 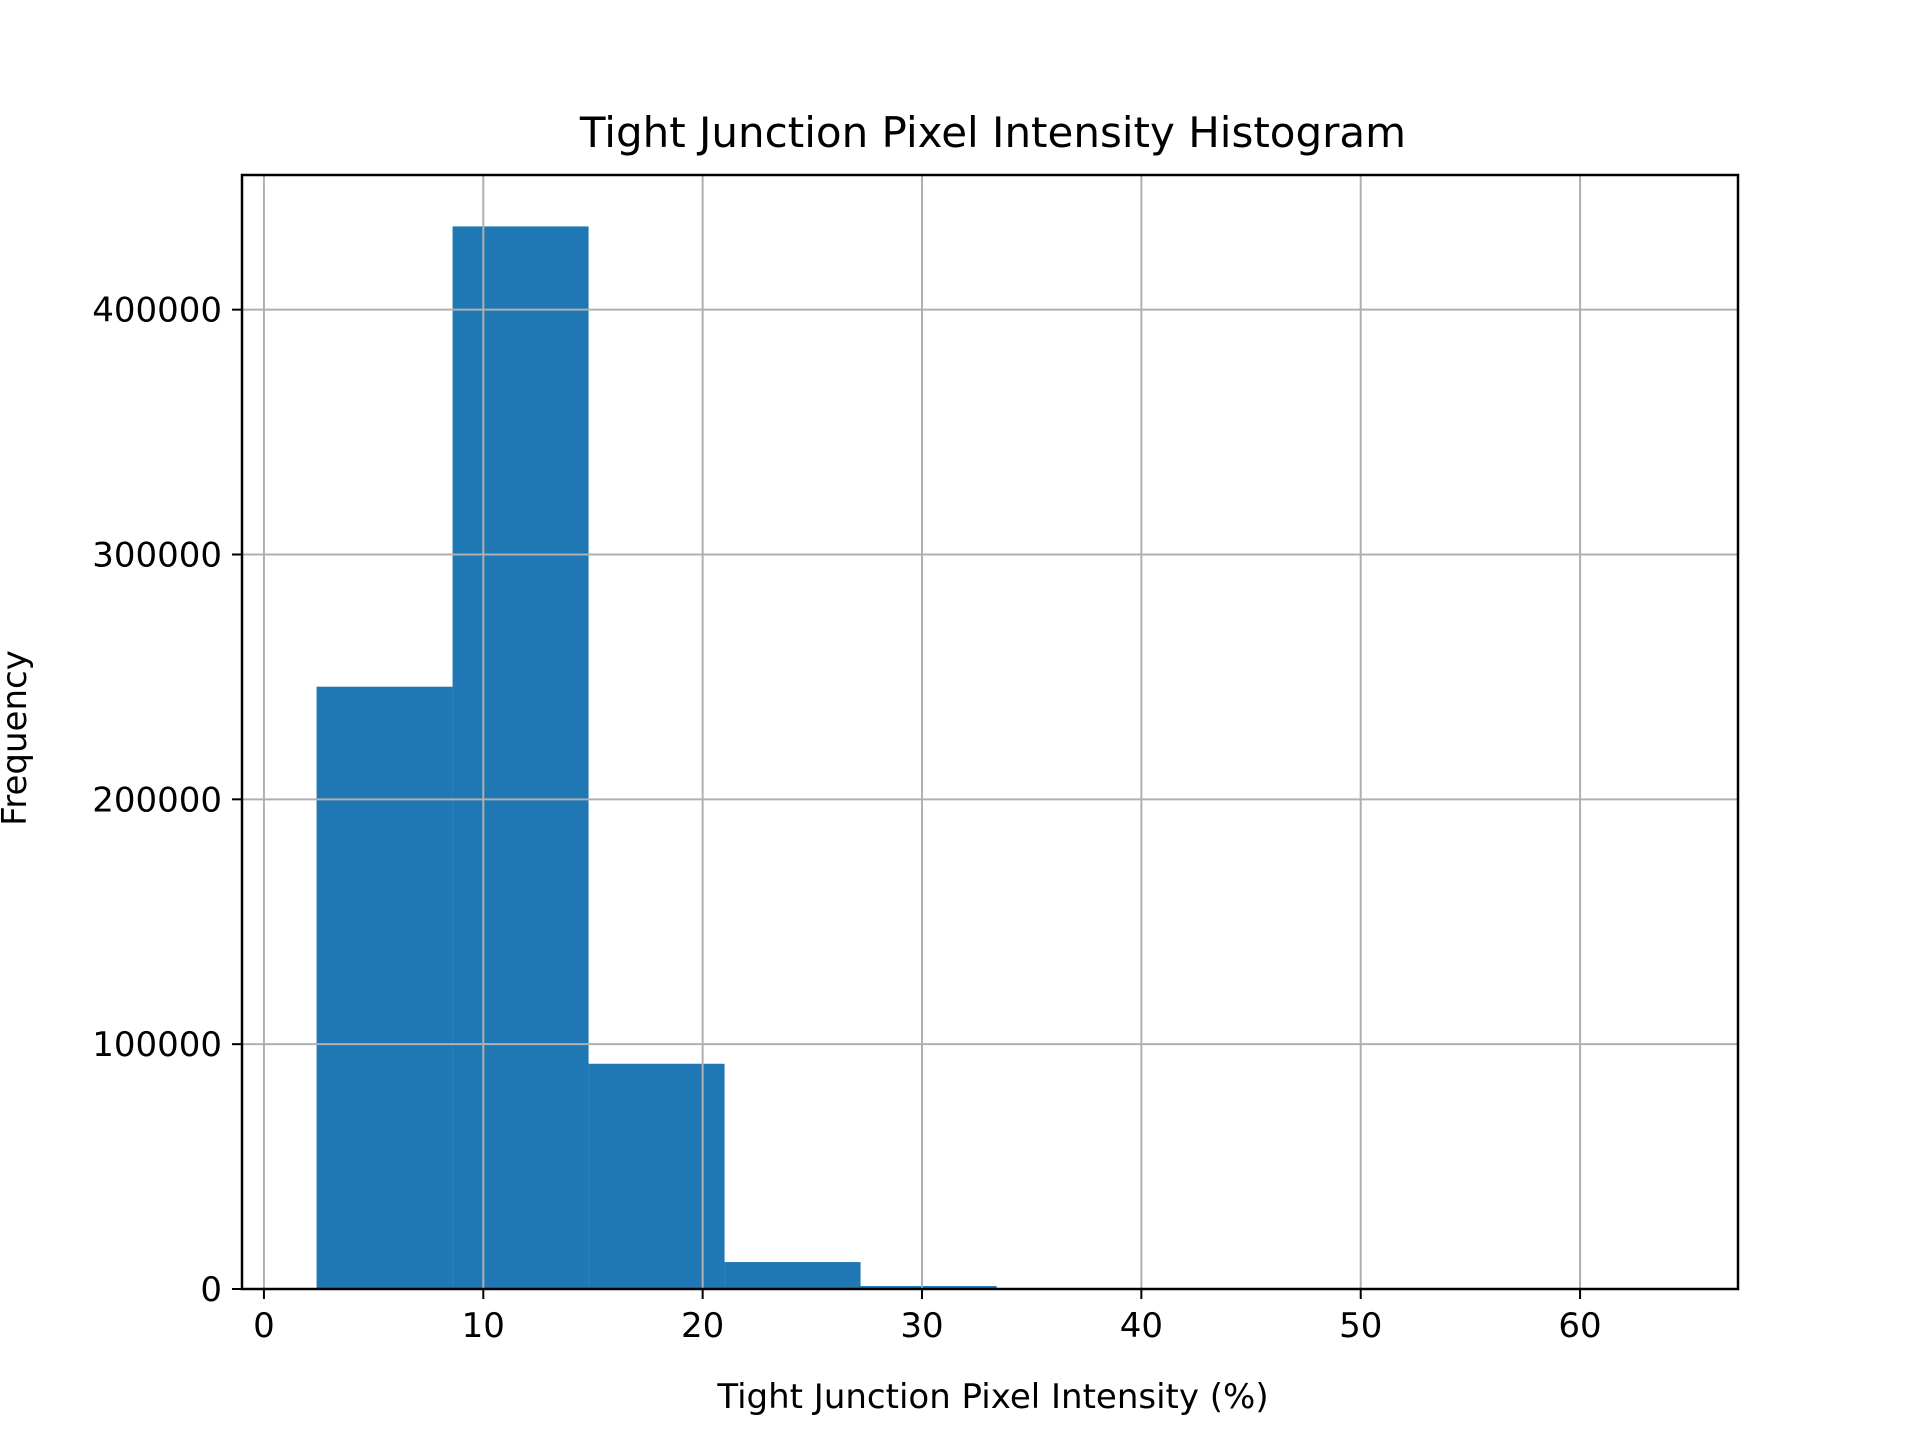 What do you see at coordinates (157, 800) in the screenshot?
I see `y-tick-label-2: 200000` at bounding box center [157, 800].